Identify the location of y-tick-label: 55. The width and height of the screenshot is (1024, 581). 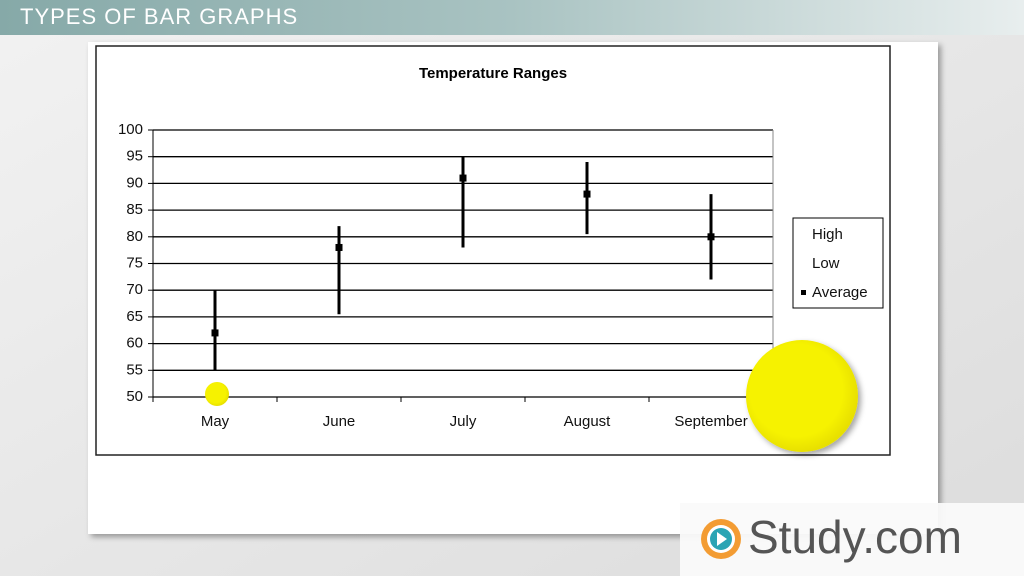
(134, 369).